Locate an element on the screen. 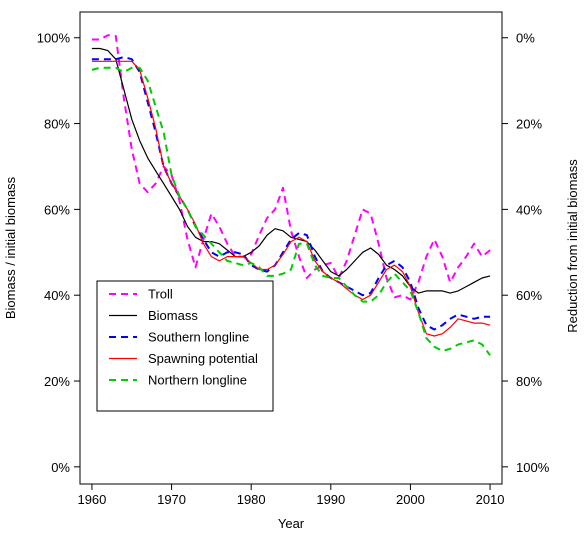 This screenshot has height=554, width=588. y-axis-label-right: Reduction from initial biomass is located at coordinates (572, 246).